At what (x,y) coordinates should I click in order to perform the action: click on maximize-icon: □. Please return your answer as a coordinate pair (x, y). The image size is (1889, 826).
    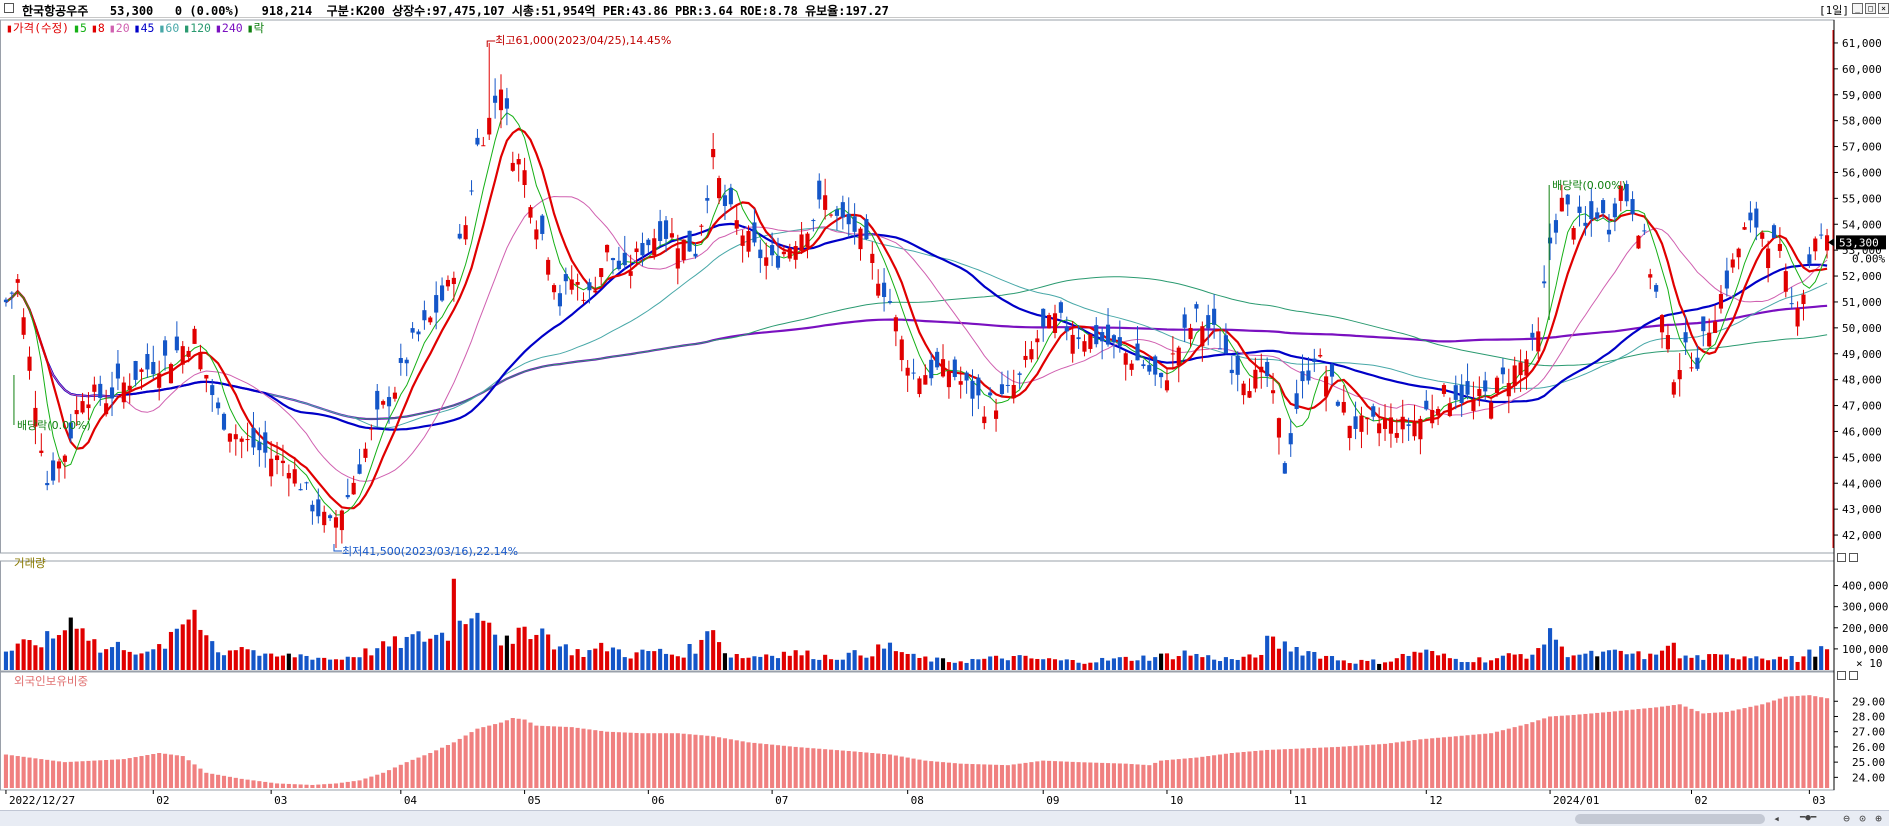
    Looking at the image, I should click on (1870, 8).